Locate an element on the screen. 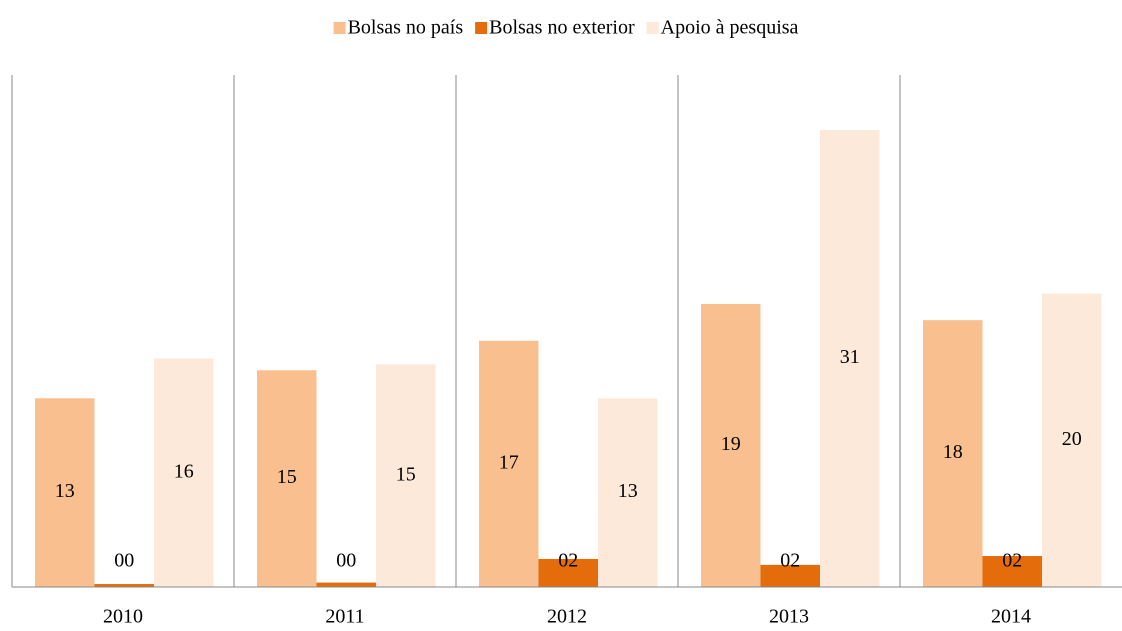 This screenshot has height=631, width=1122. legend-label: Apoio à pesquisa is located at coordinates (730, 28).